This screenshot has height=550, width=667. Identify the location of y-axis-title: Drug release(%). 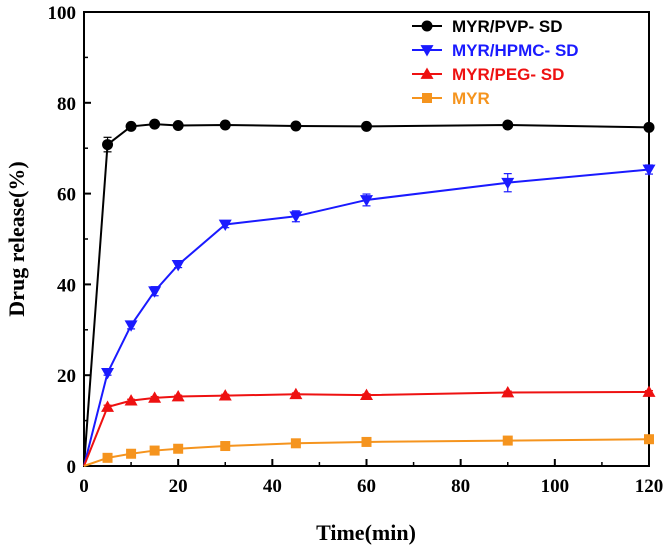
(16, 238).